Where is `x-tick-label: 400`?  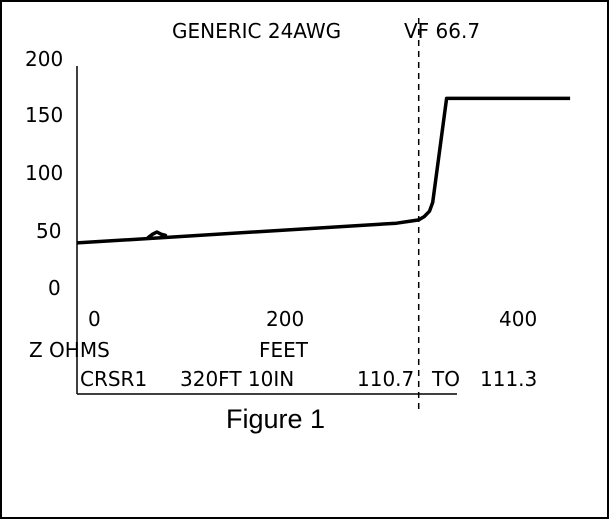
x-tick-label: 400 is located at coordinates (518, 319).